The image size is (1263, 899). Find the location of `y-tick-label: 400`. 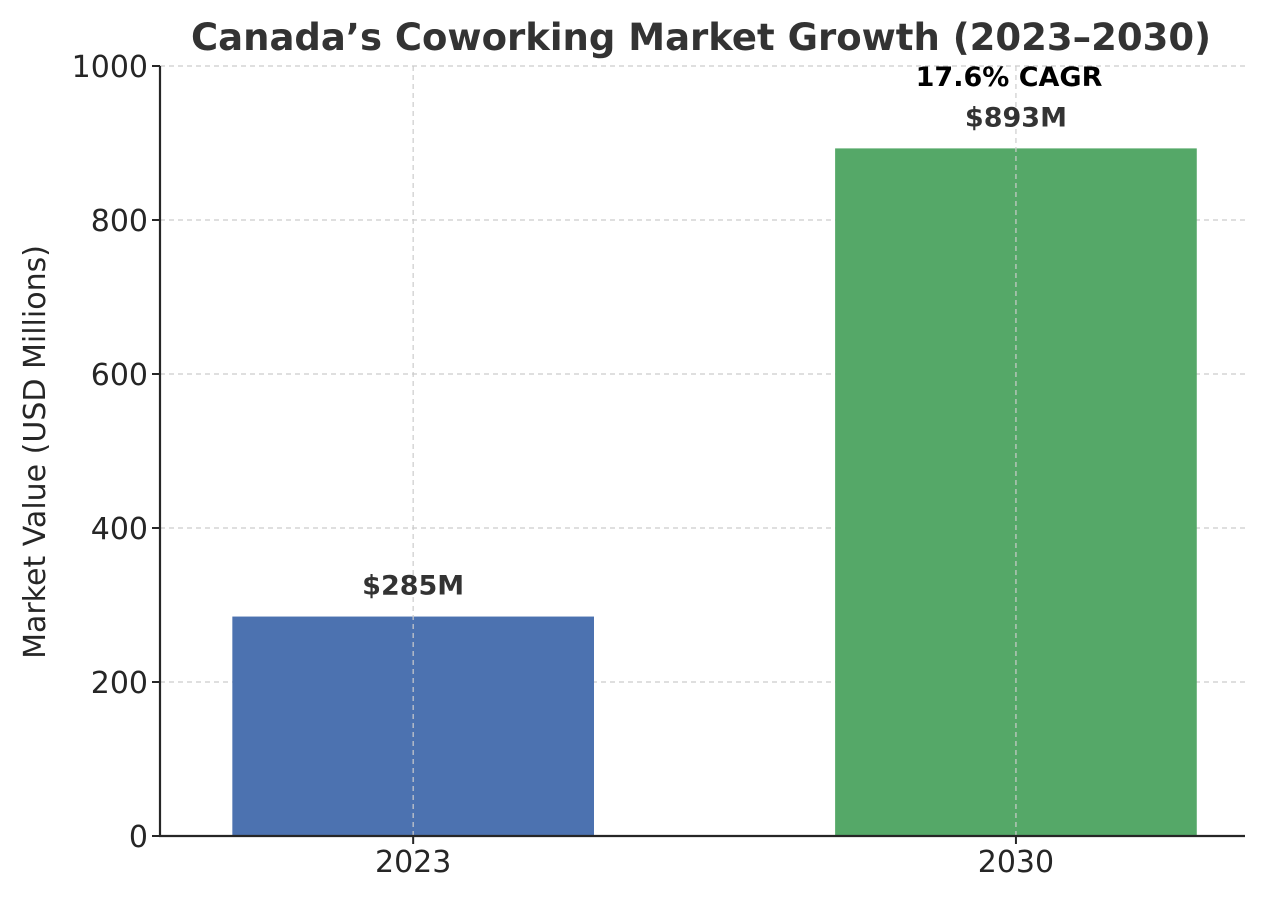

y-tick-label: 400 is located at coordinates (119, 529).